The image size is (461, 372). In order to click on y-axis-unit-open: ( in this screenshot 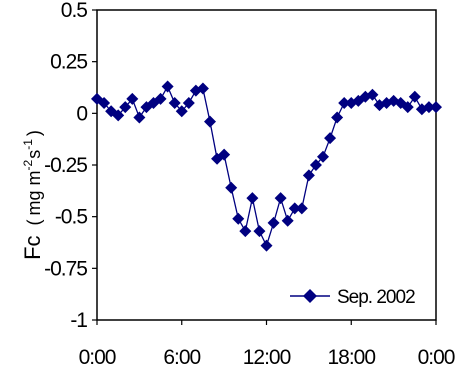, I will do `click(34, 222)`.